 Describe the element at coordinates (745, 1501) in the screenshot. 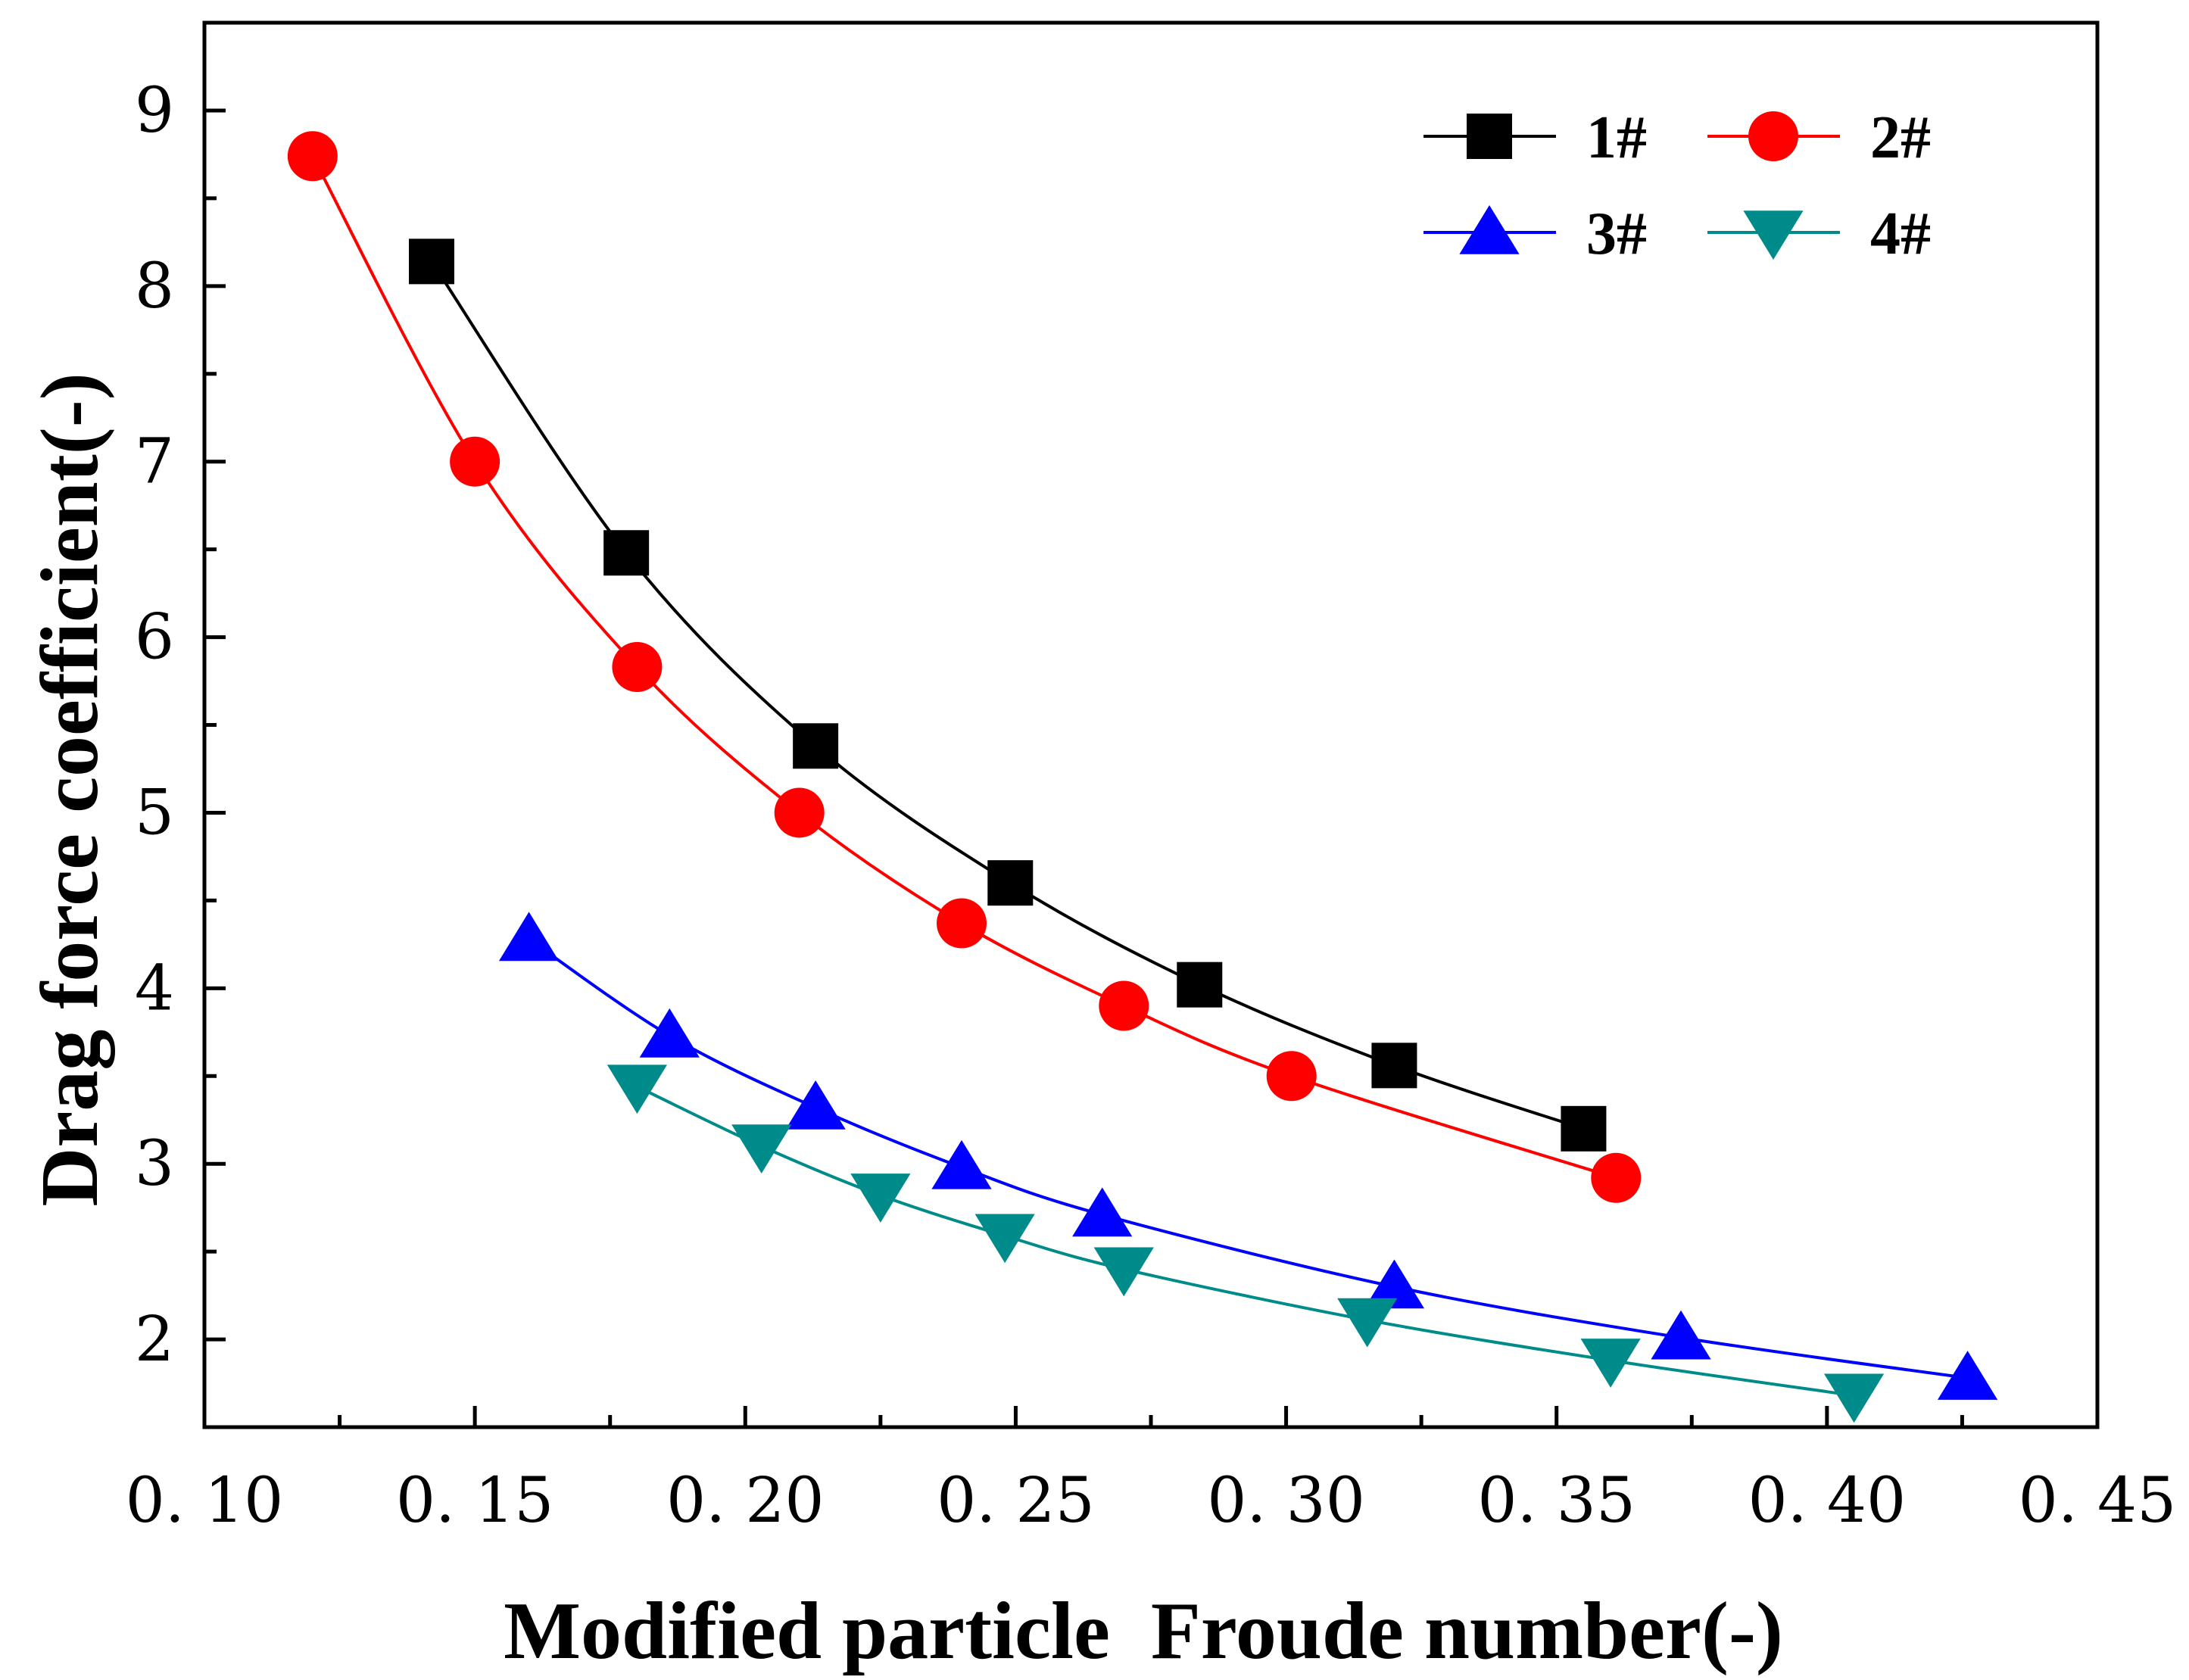

I see `x-tick-label: 0. 20` at that location.